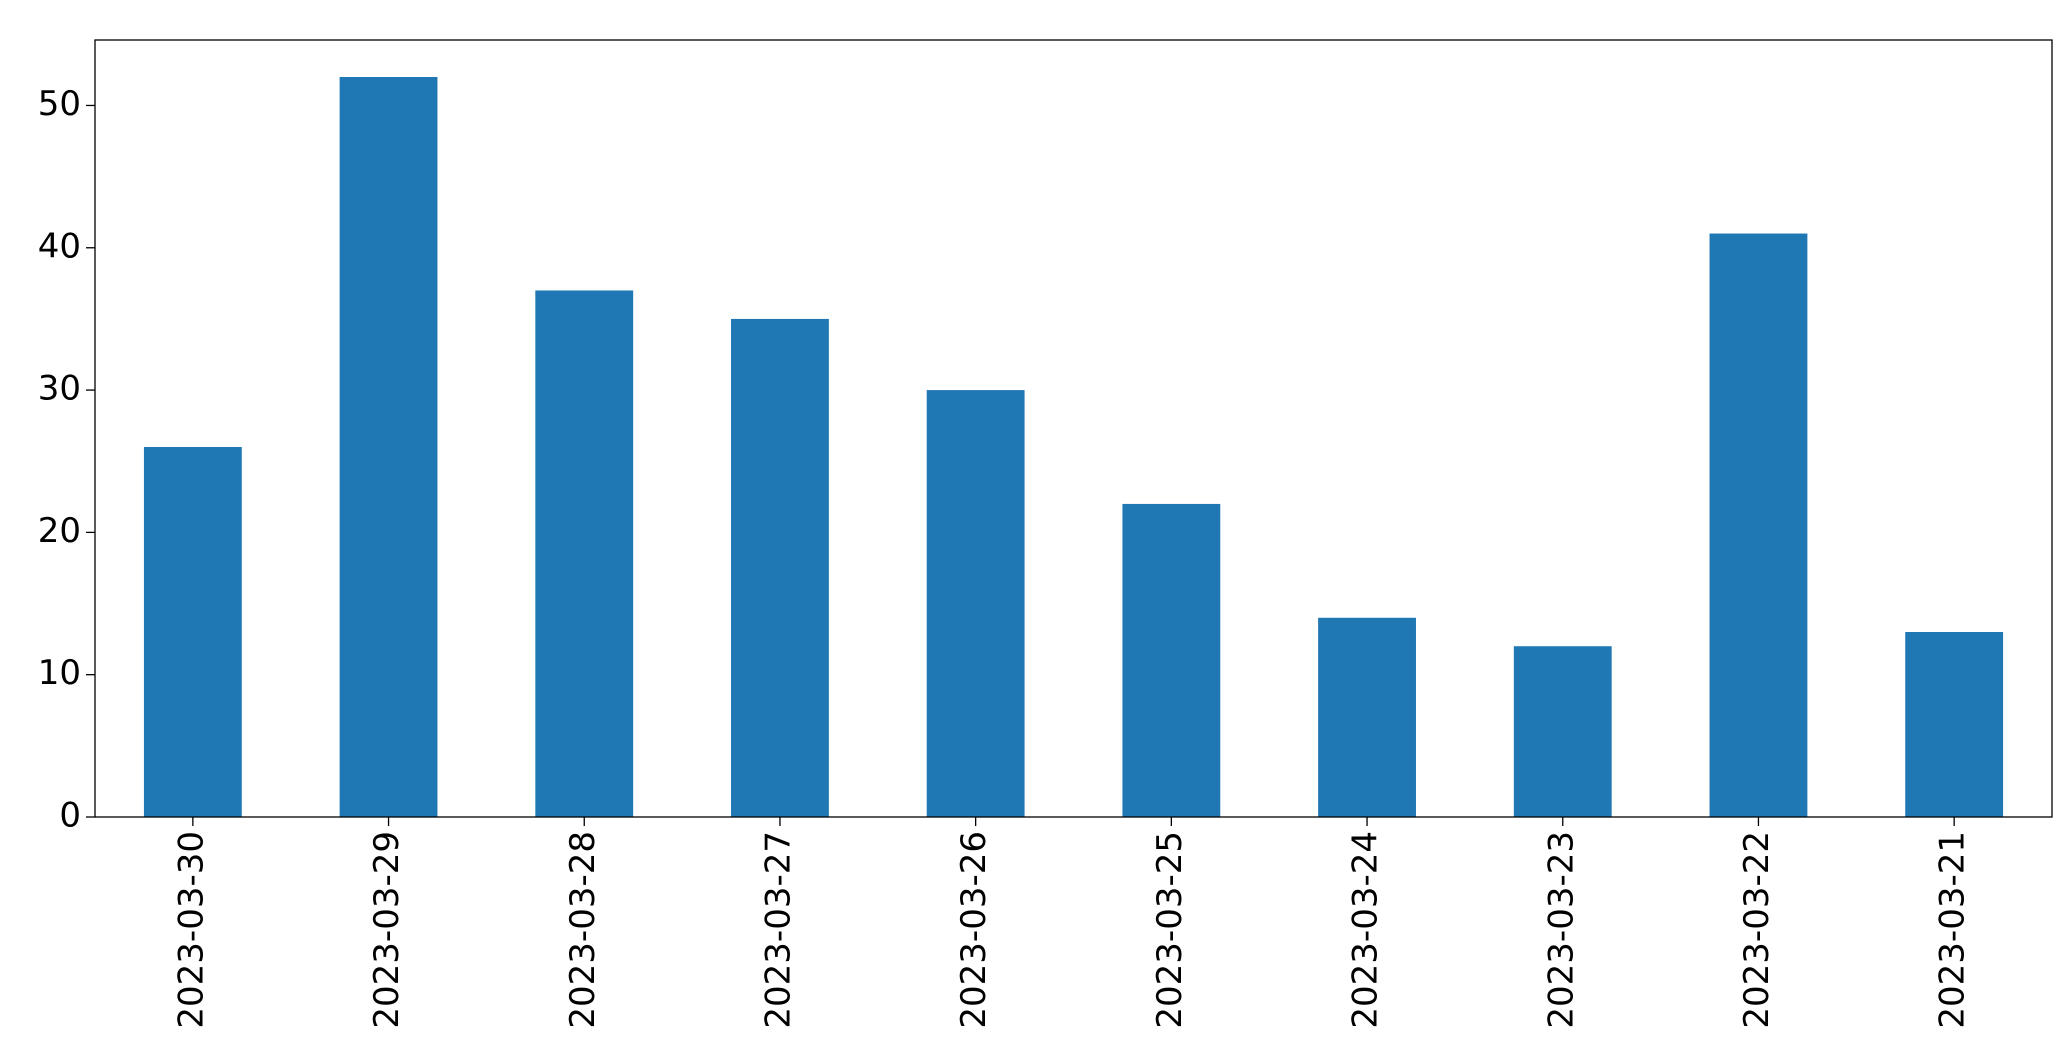 Image resolution: width=2071 pixels, height=1061 pixels. Describe the element at coordinates (1953, 930) in the screenshot. I see `x-tick-label: 2023-03-21` at that location.